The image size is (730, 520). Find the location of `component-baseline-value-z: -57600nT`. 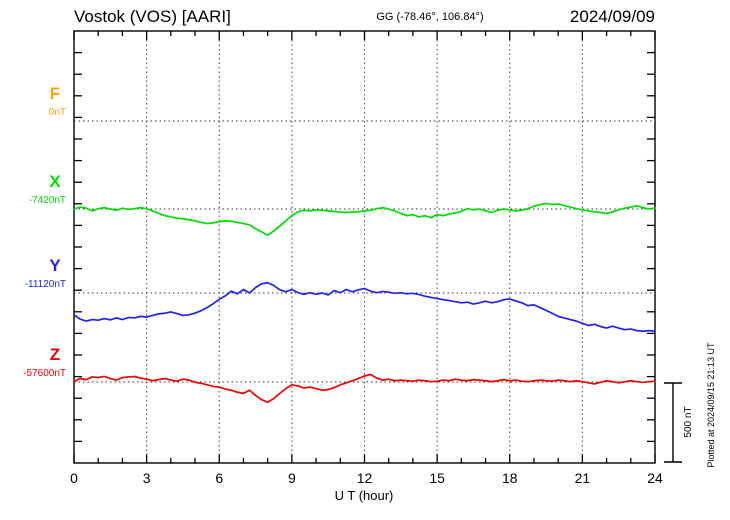

component-baseline-value-z: -57600nT is located at coordinates (44, 373).